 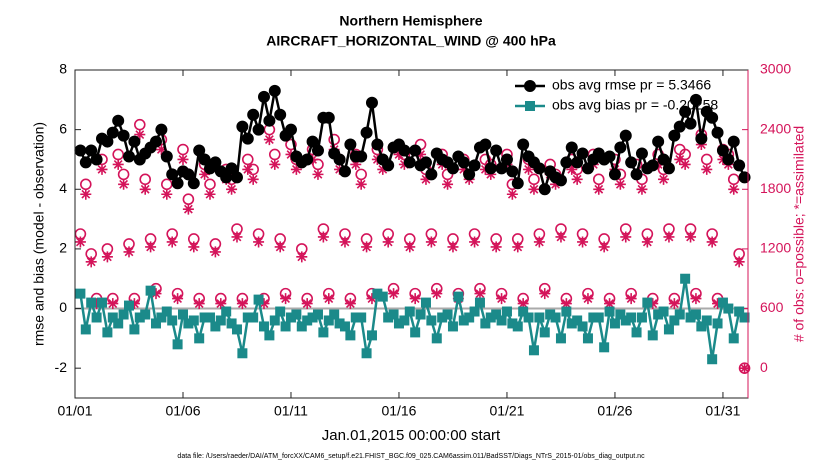 I want to click on y-axis-label: rmse and bias (model - observation), so click(x=39, y=234).